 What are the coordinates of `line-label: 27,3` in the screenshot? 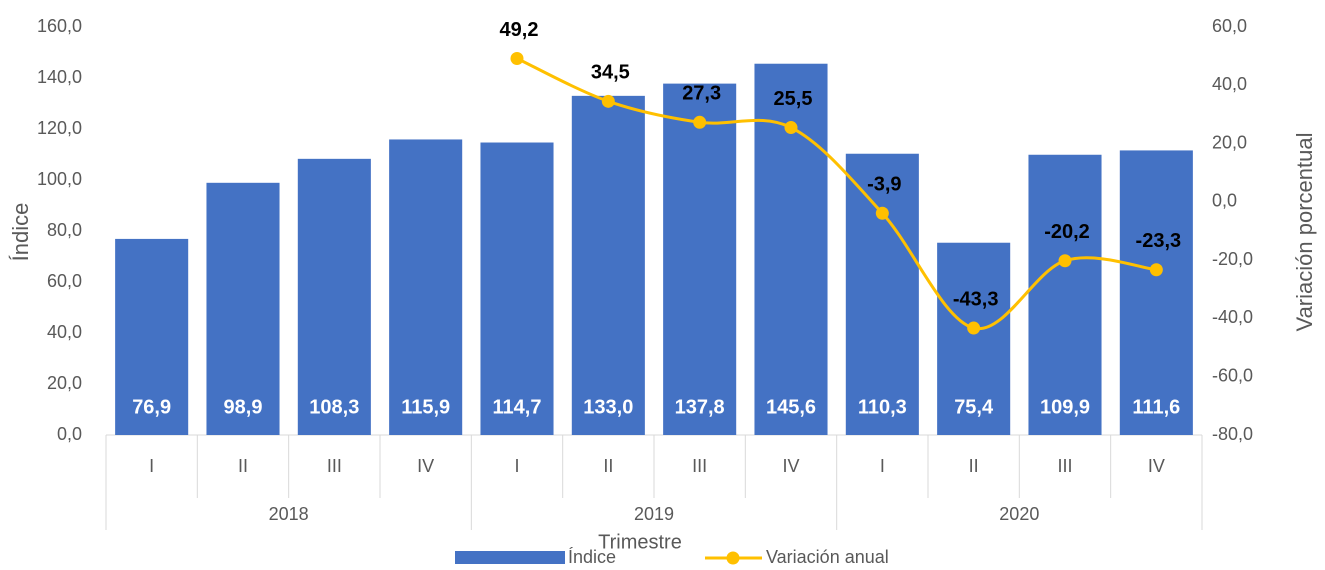 It's located at (701, 94).